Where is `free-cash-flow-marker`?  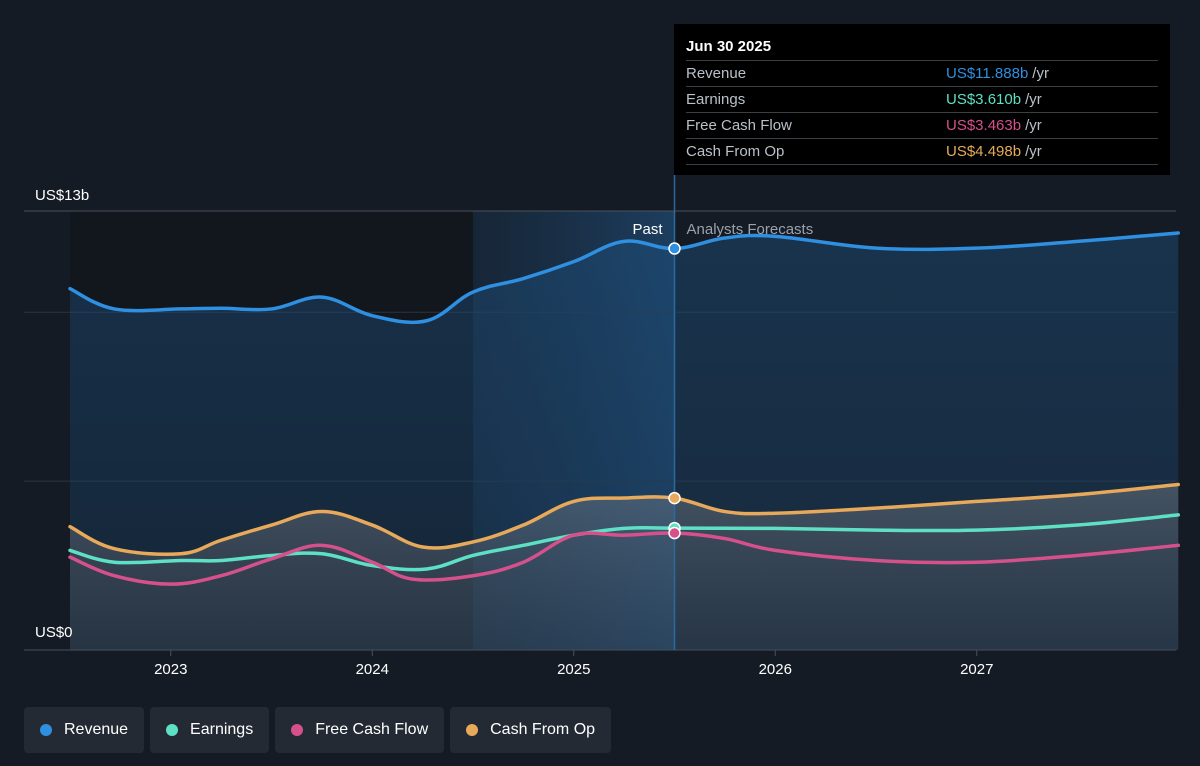 free-cash-flow-marker is located at coordinates (674, 533).